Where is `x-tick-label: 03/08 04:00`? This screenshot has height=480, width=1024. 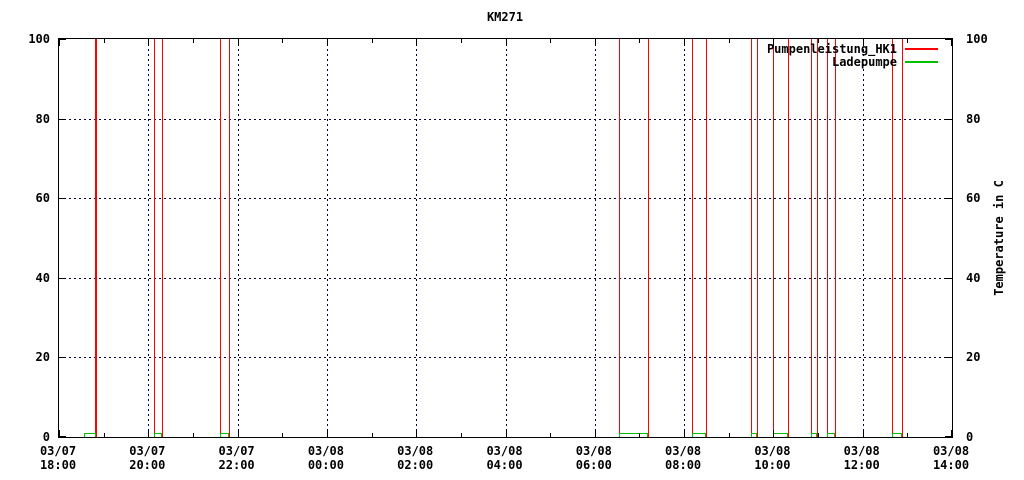
x-tick-label: 03/08 04:00 is located at coordinates (504, 458).